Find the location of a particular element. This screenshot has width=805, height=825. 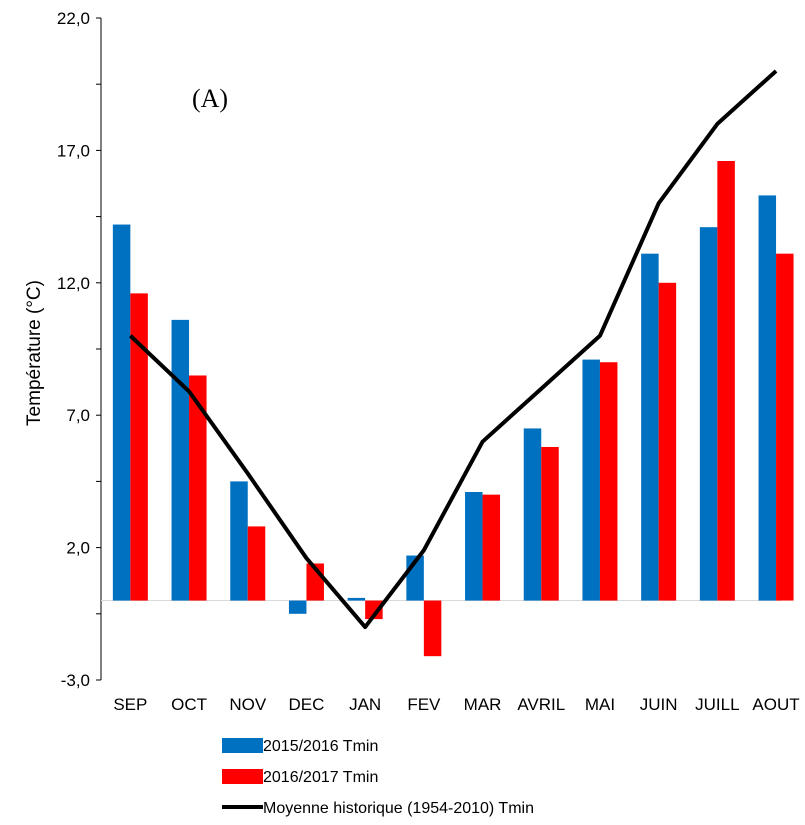

y-tick-label: -3,0 is located at coordinates (75, 680).